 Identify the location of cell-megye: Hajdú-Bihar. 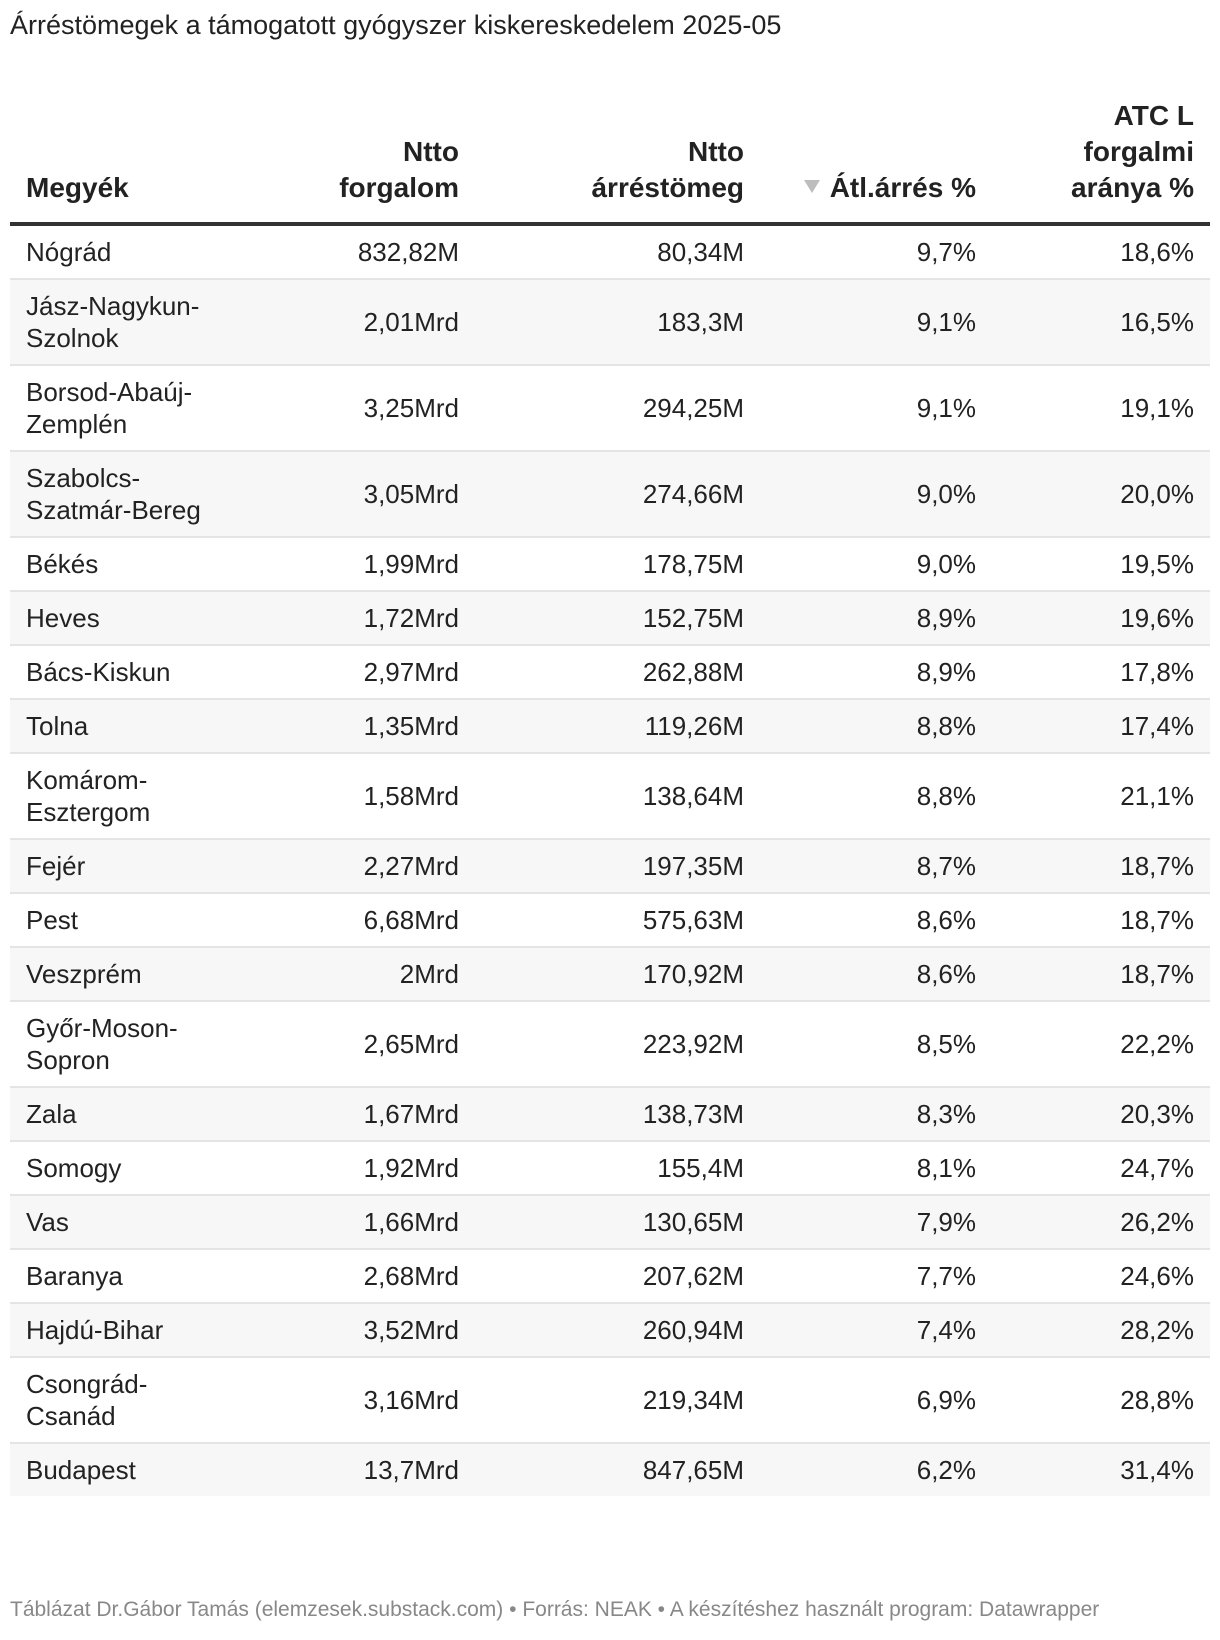
(142, 1330).